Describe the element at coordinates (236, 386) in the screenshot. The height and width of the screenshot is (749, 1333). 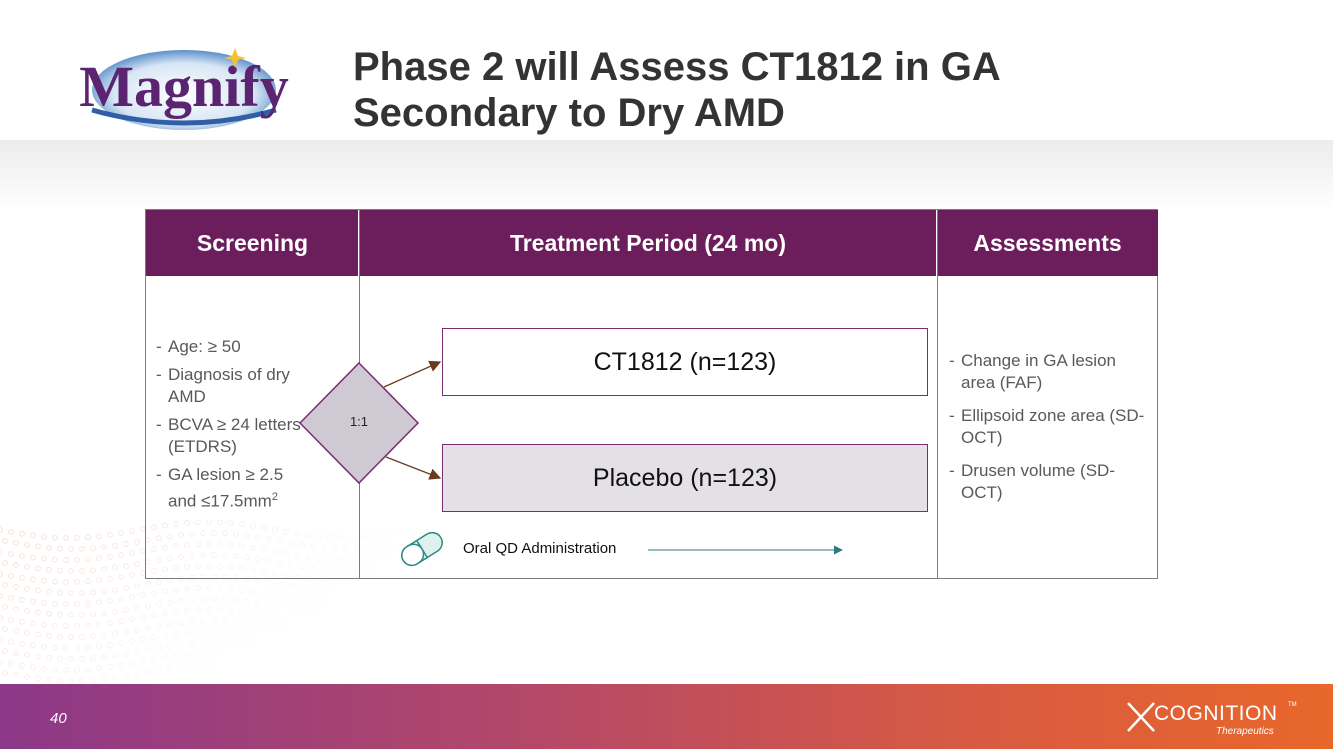
I see `criterion-item: Diagnosis of dry AMD` at that location.